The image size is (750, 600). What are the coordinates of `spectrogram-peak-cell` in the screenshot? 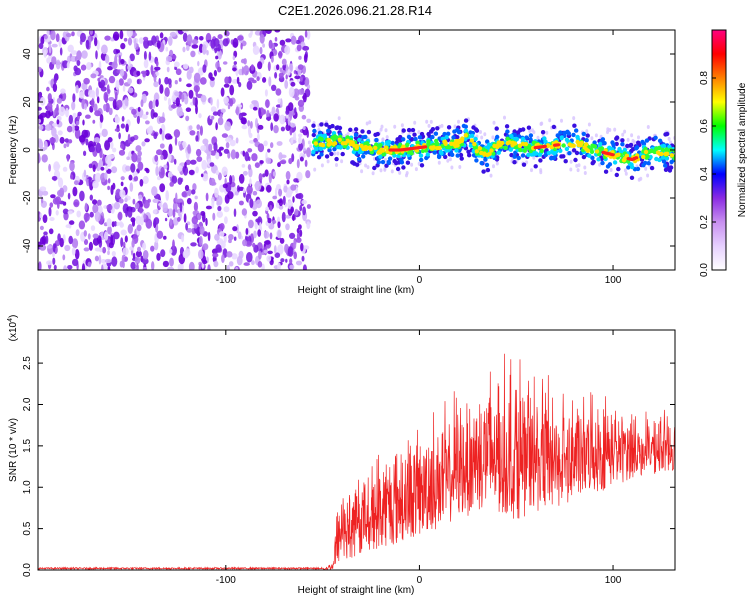 It's located at (544, 146).